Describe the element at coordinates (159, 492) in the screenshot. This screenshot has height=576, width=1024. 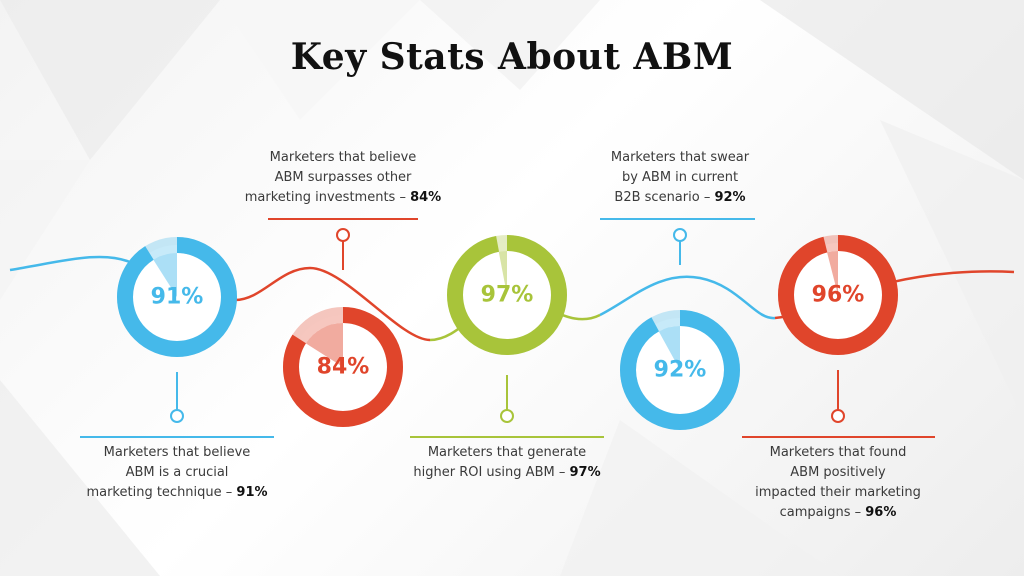
I see `caption-line: marketing technique –` at that location.